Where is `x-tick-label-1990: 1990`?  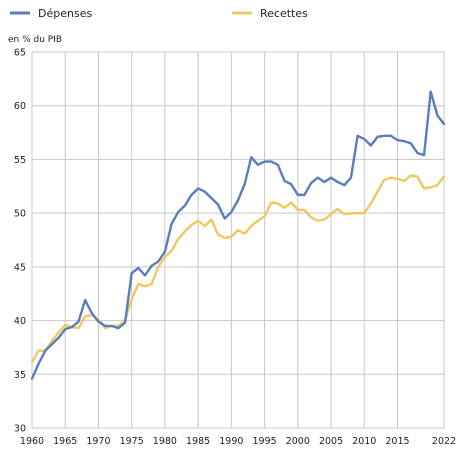
x-tick-label-1990: 1990 is located at coordinates (231, 441).